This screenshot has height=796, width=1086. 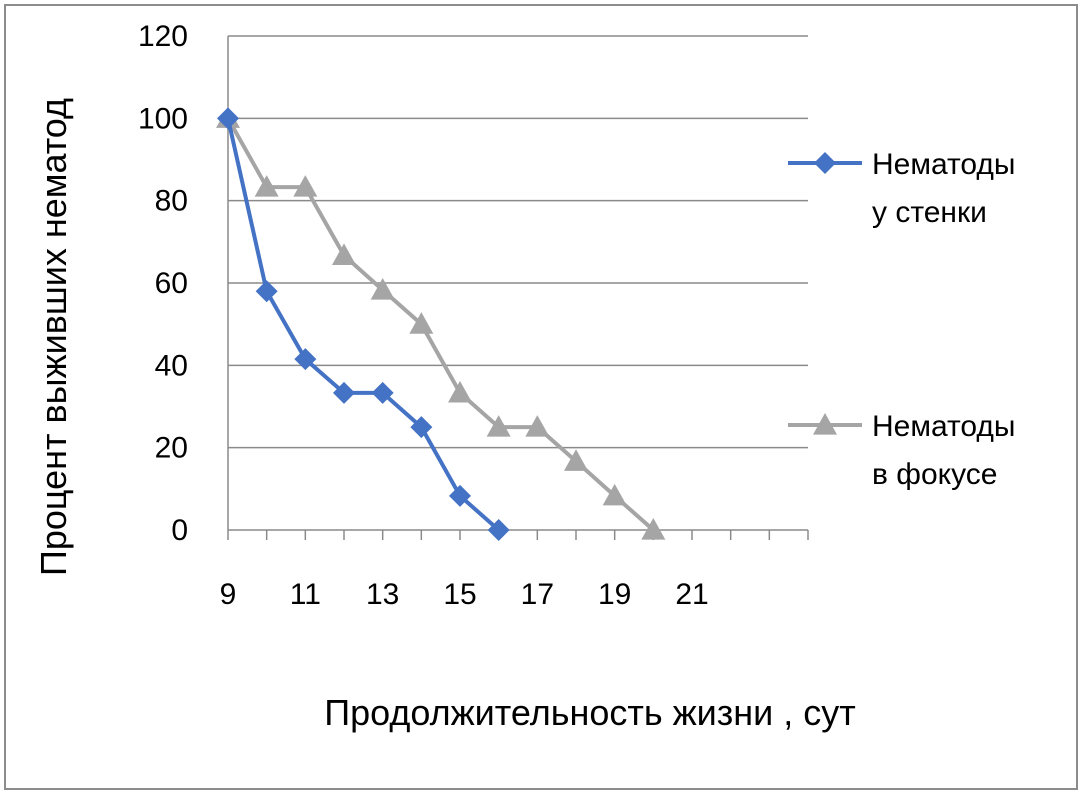 What do you see at coordinates (944, 426) in the screenshot?
I see `legend-label-1-0: Нематоды` at bounding box center [944, 426].